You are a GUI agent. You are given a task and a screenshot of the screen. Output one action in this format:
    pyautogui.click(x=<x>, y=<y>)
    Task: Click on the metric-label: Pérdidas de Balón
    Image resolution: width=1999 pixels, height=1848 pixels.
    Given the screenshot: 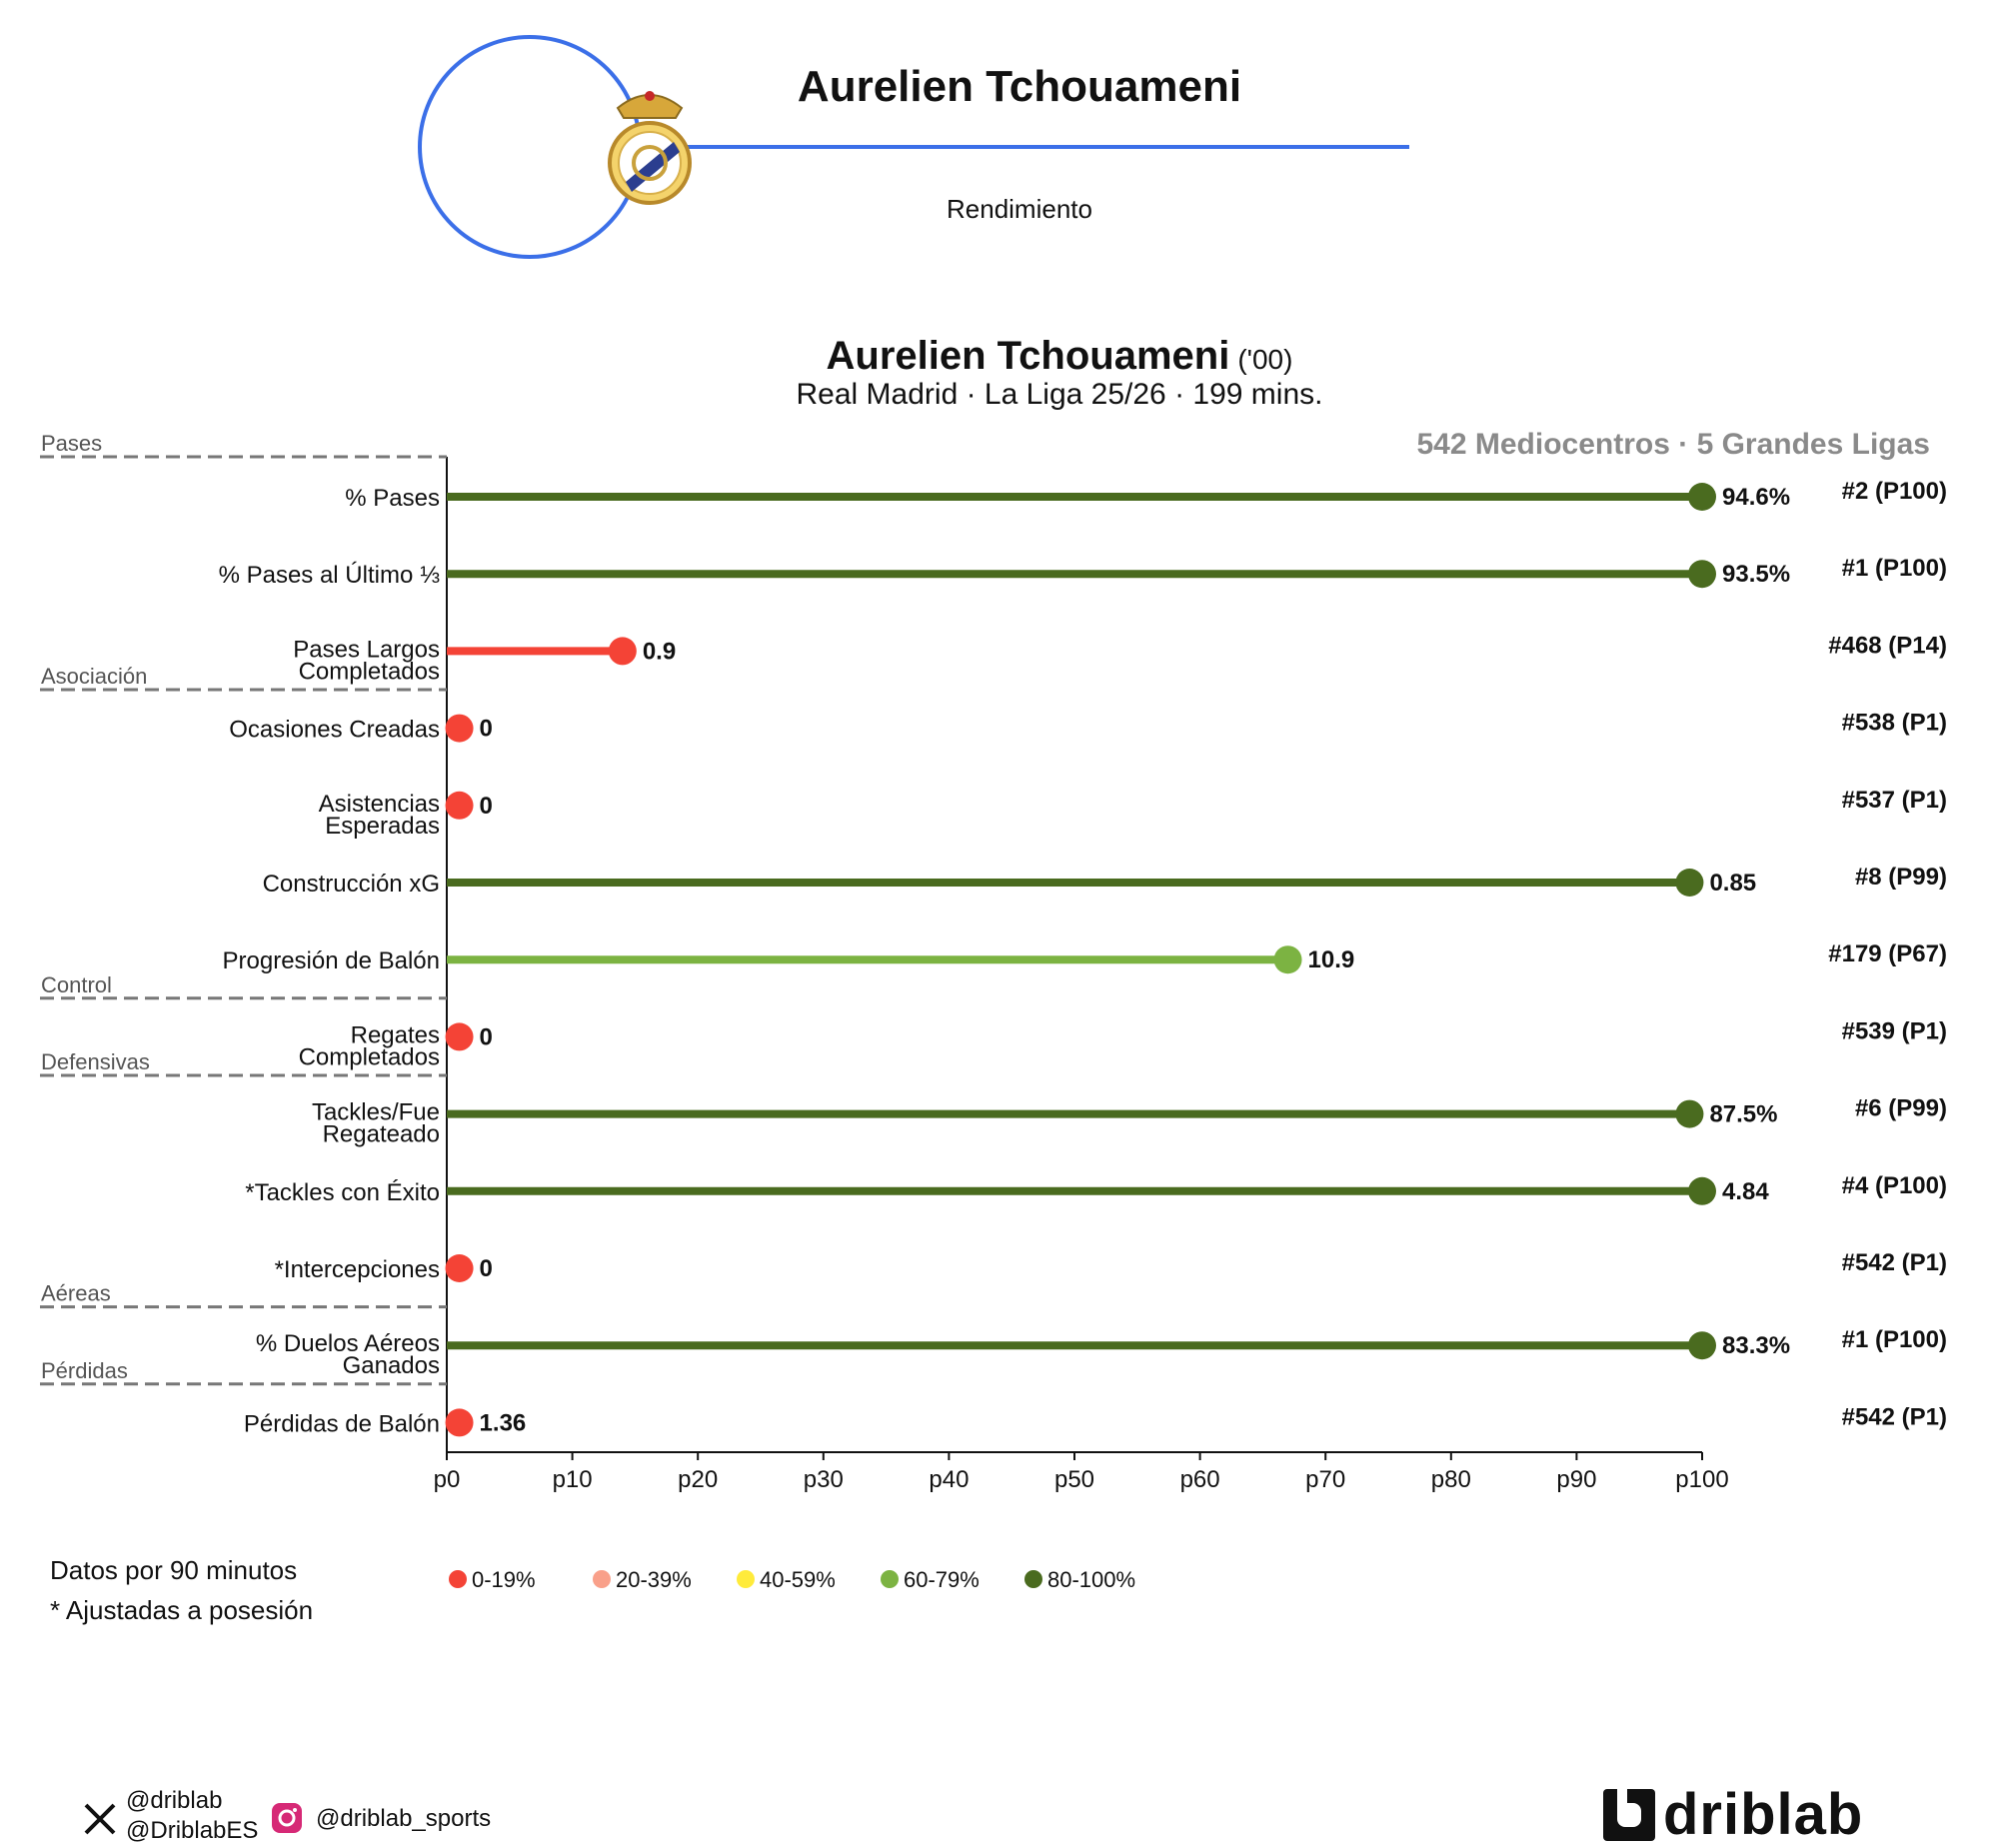 What is the action you would take?
    pyautogui.click(x=342, y=1424)
    